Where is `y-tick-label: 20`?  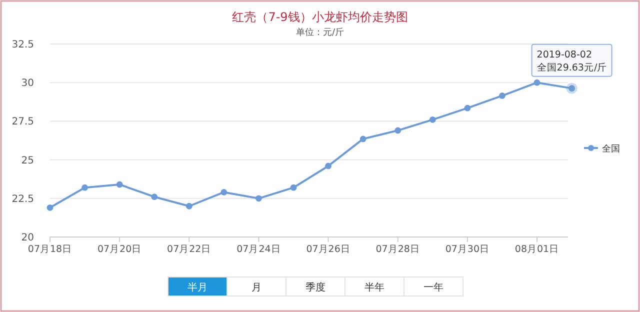
y-tick-label: 20 is located at coordinates (27, 238).